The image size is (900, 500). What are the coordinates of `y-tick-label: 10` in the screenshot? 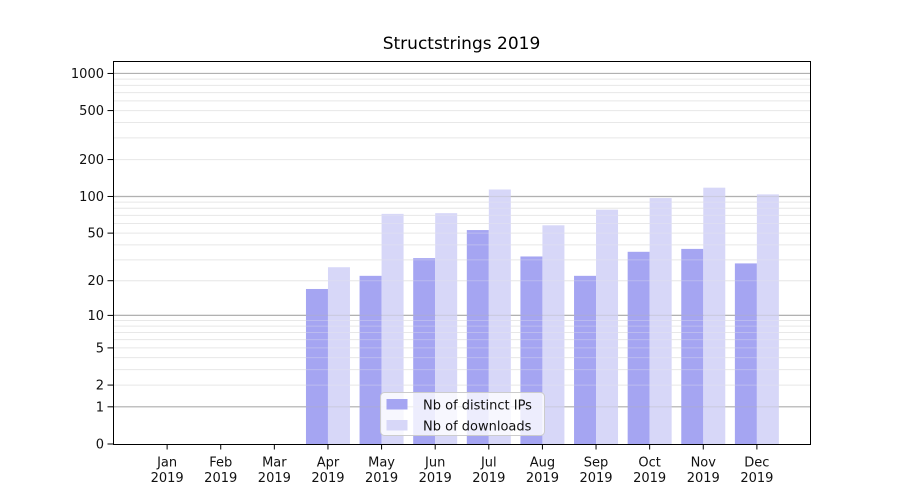 It's located at (95, 316).